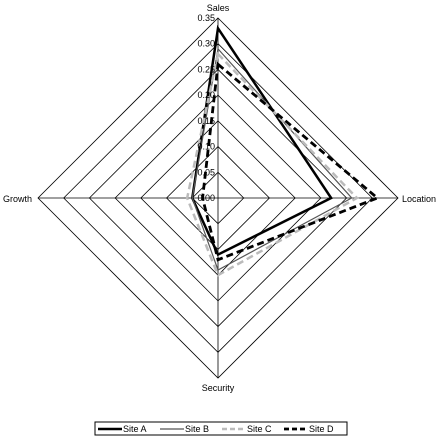 The height and width of the screenshot is (441, 448). What do you see at coordinates (218, 388) in the screenshot?
I see `axis-label-security: Security` at bounding box center [218, 388].